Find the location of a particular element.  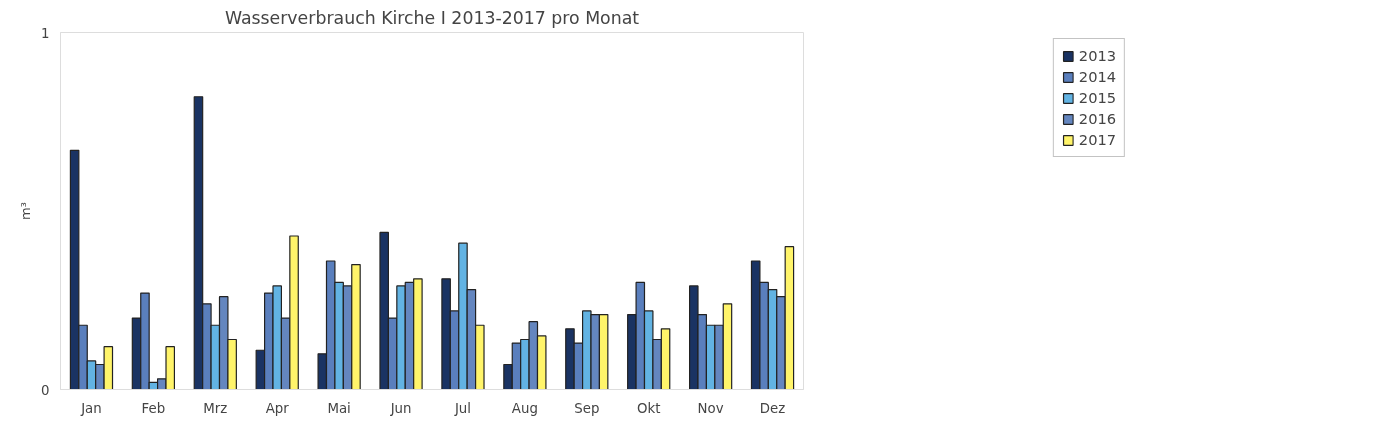

x-tick-label: Jan is located at coordinates (91, 408).